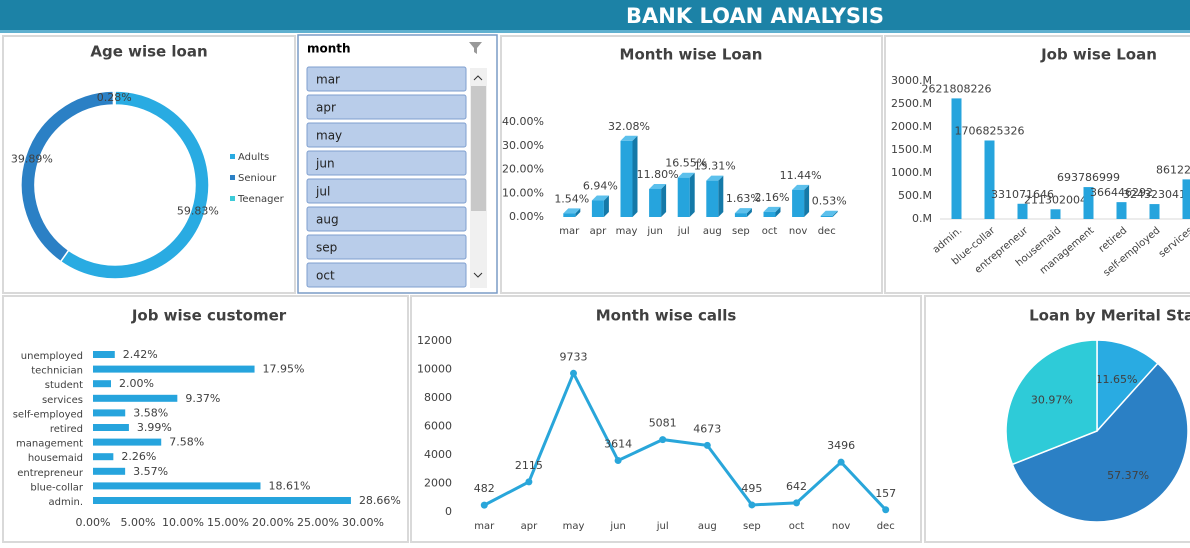 This screenshot has height=548, width=1190. Describe the element at coordinates (438, 454) in the screenshot. I see `y-tick-label: 4000` at that location.